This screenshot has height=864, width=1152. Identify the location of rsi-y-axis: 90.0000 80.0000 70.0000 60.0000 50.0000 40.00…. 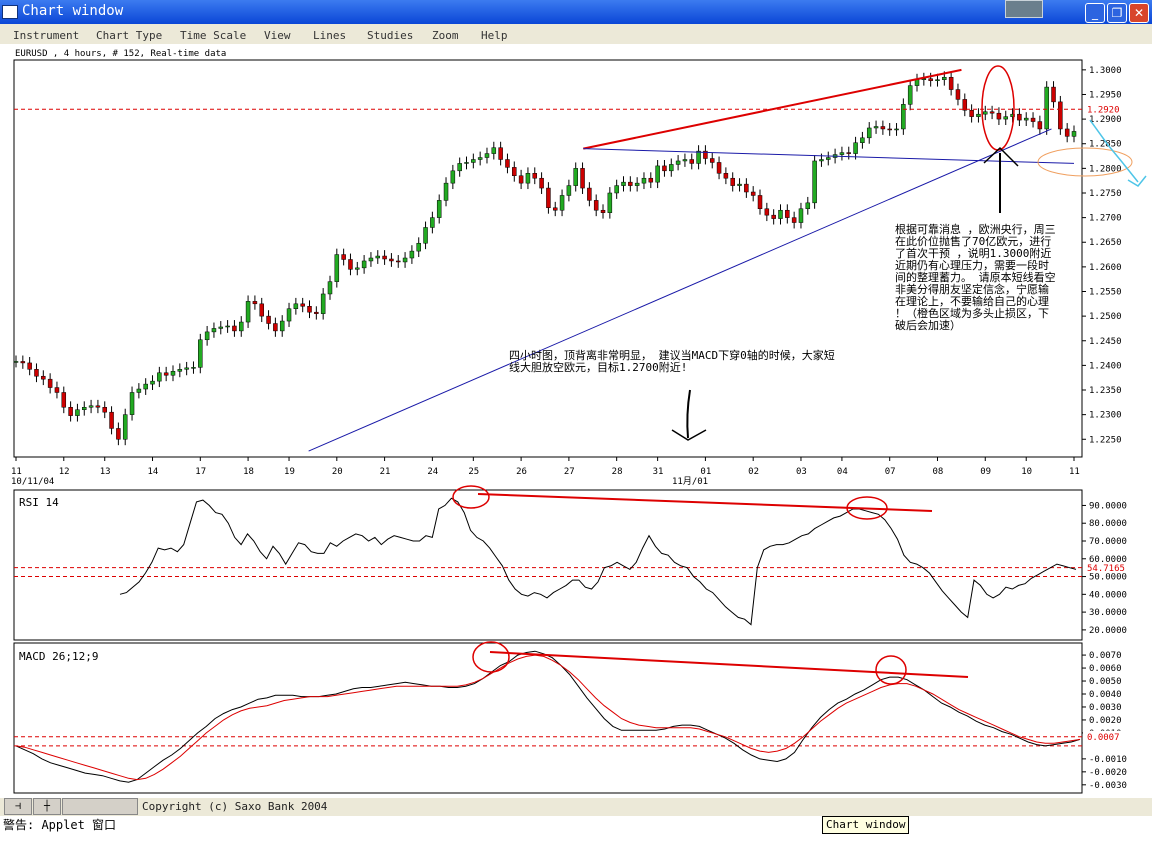
(1104, 568).